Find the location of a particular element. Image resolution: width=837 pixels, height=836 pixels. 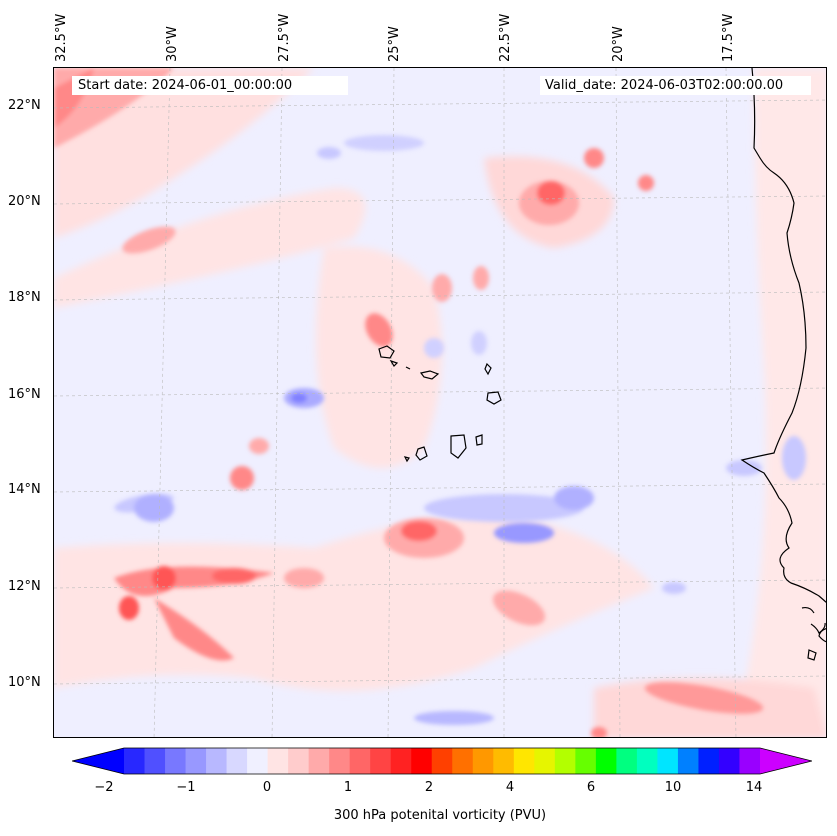

lat-label-18n: 18°N is located at coordinates (24, 297).